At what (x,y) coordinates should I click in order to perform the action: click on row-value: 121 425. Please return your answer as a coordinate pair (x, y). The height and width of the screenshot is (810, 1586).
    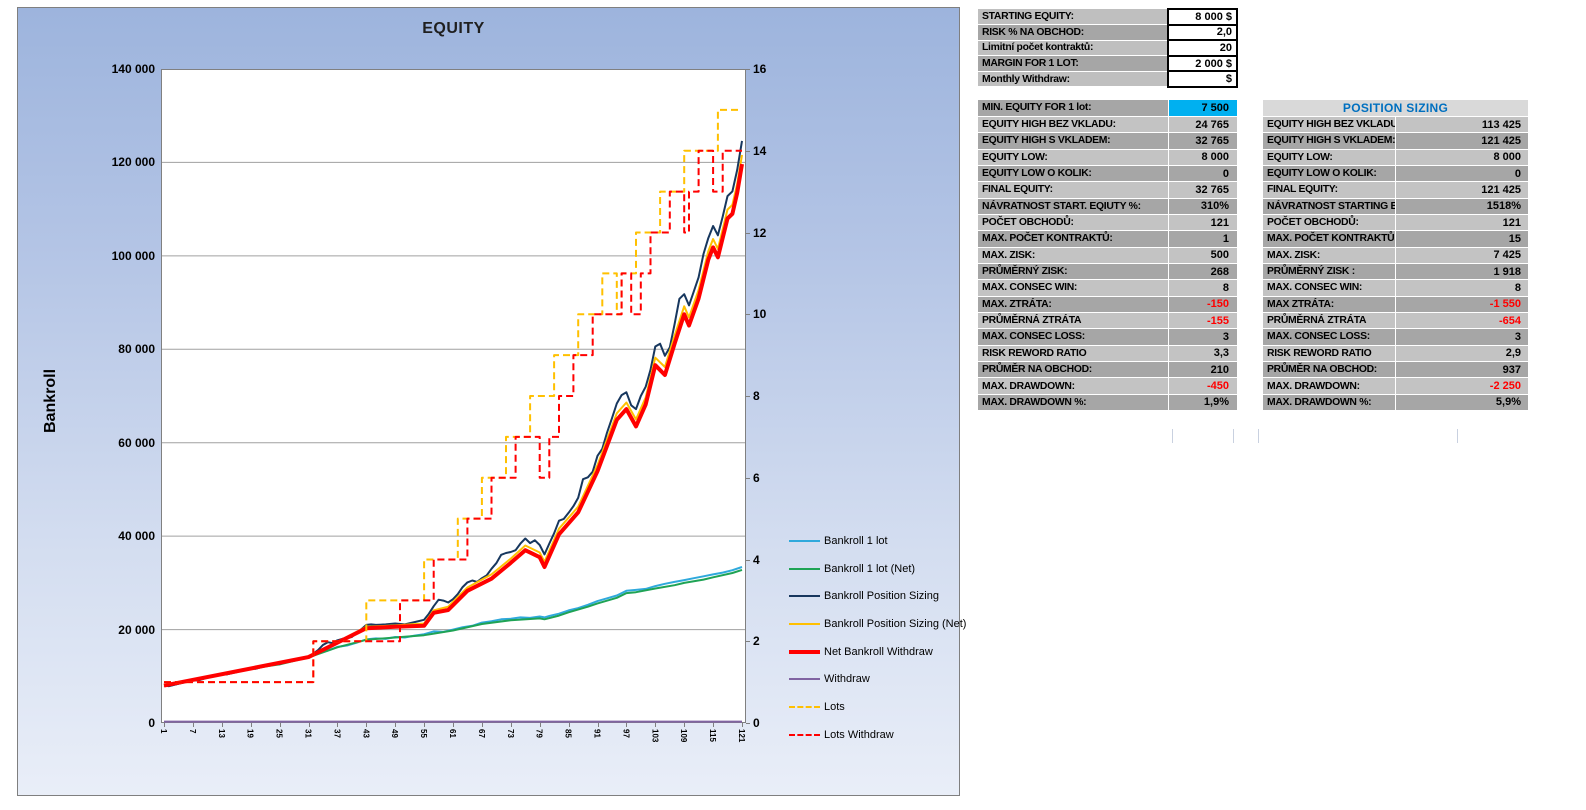
    Looking at the image, I should click on (1461, 141).